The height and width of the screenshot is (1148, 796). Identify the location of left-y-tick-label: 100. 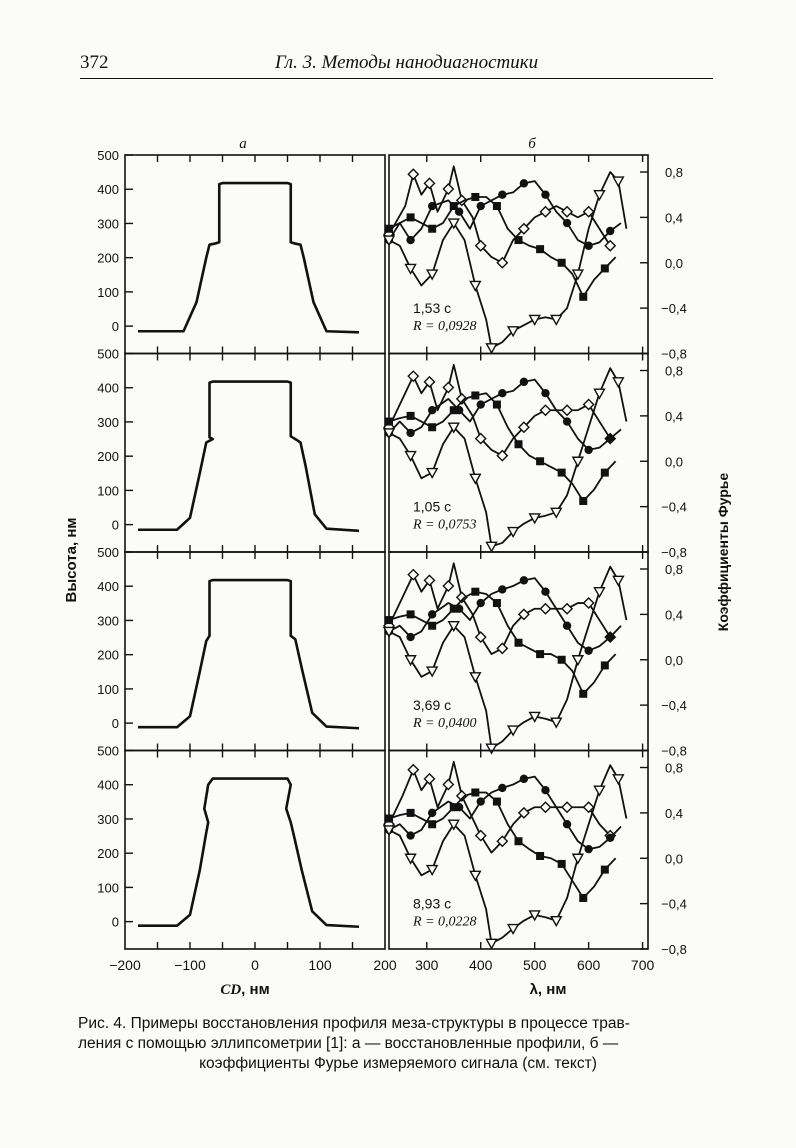
(108, 292).